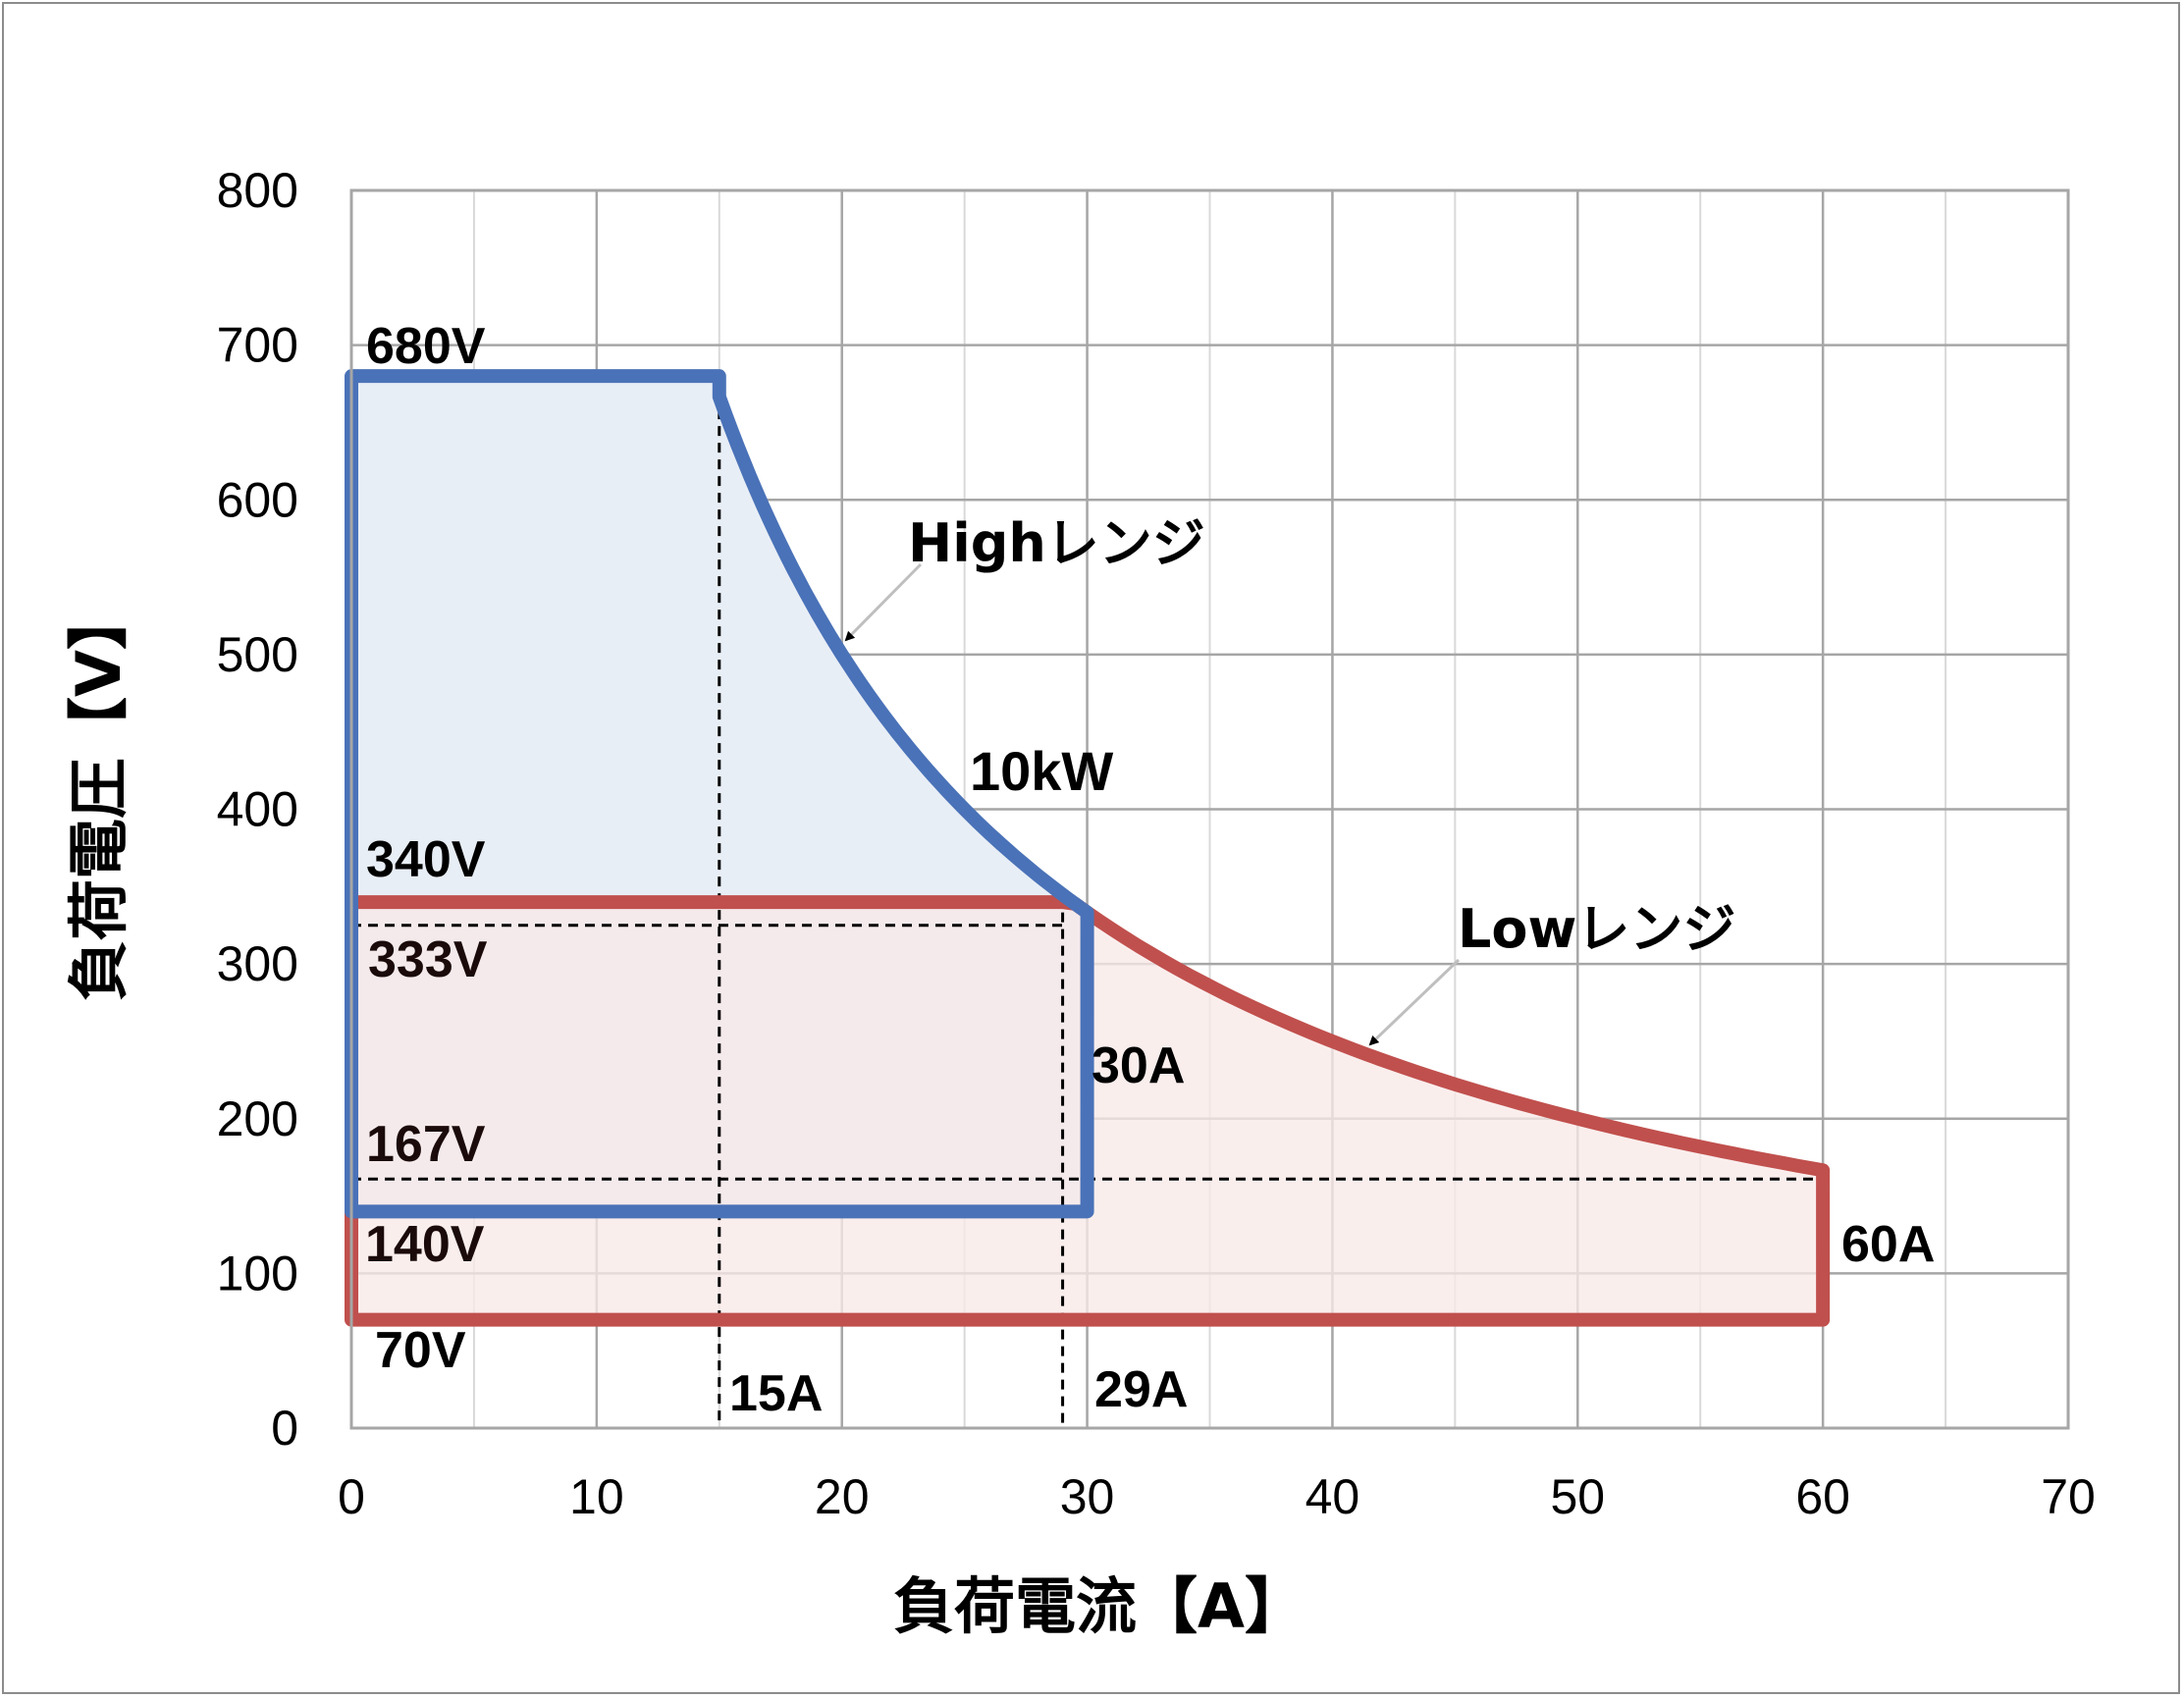 The width and height of the screenshot is (2184, 1698). What do you see at coordinates (1888, 1244) in the screenshot?
I see `label-60a: 60A` at bounding box center [1888, 1244].